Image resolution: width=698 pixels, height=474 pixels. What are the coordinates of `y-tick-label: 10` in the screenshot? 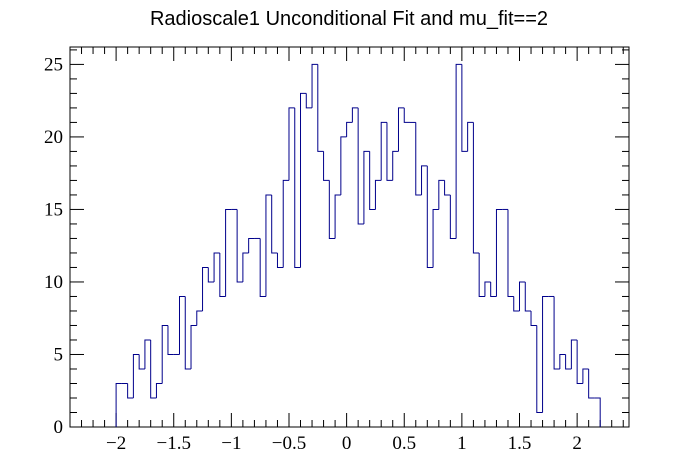 It's located at (53, 282).